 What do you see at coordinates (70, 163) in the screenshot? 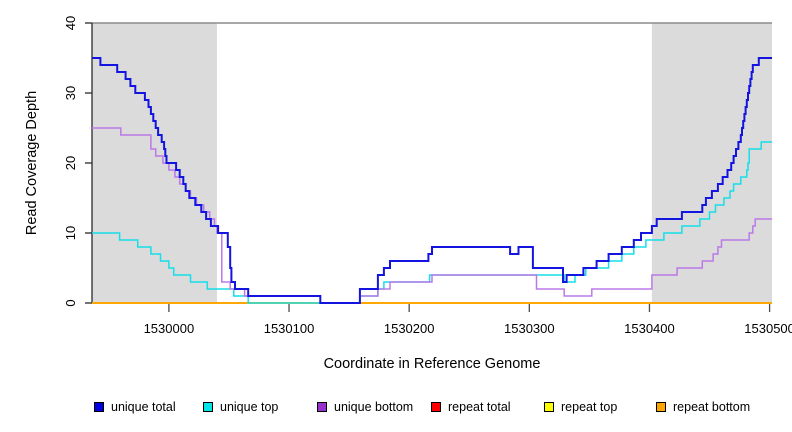
I see `y-tick-label: 20` at bounding box center [70, 163].